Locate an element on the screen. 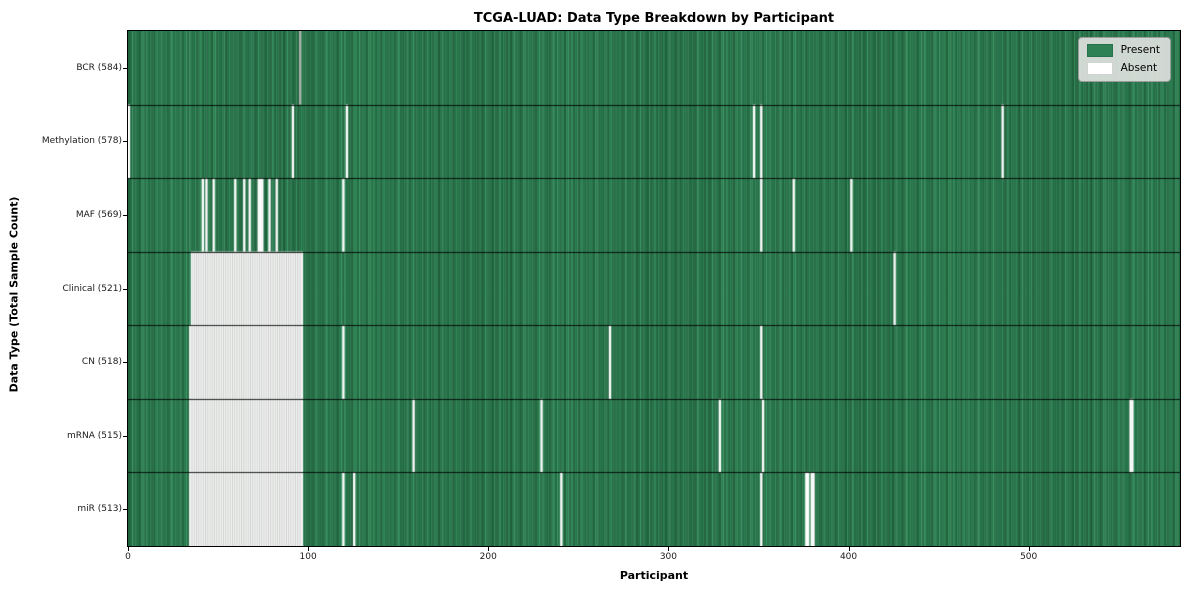  absent-swatch-icon is located at coordinates (1099, 68).